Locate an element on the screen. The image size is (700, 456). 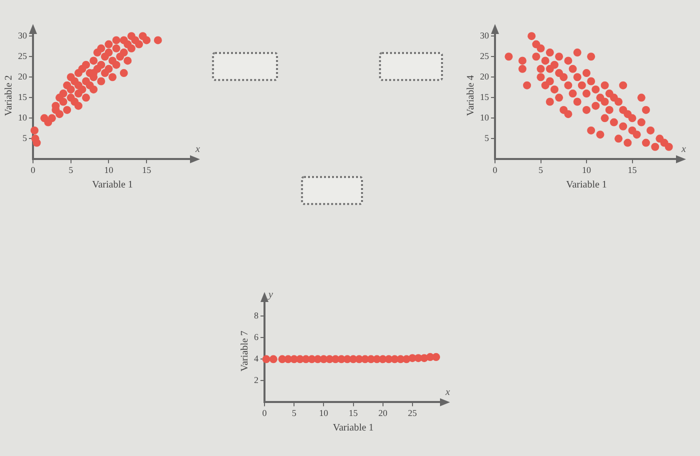
y-tick-label: 8 is located at coordinates (256, 315).